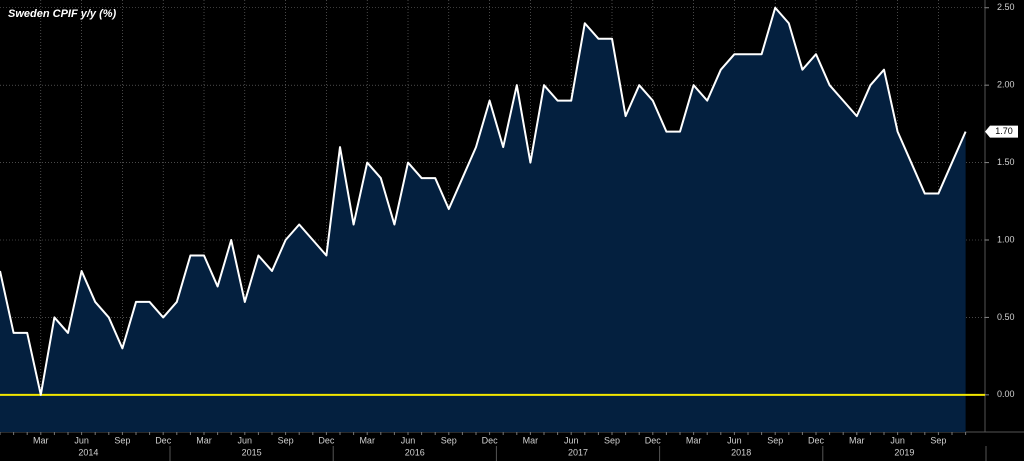  What do you see at coordinates (1006, 239) in the screenshot?
I see `y-tick-label: 1.00` at bounding box center [1006, 239].